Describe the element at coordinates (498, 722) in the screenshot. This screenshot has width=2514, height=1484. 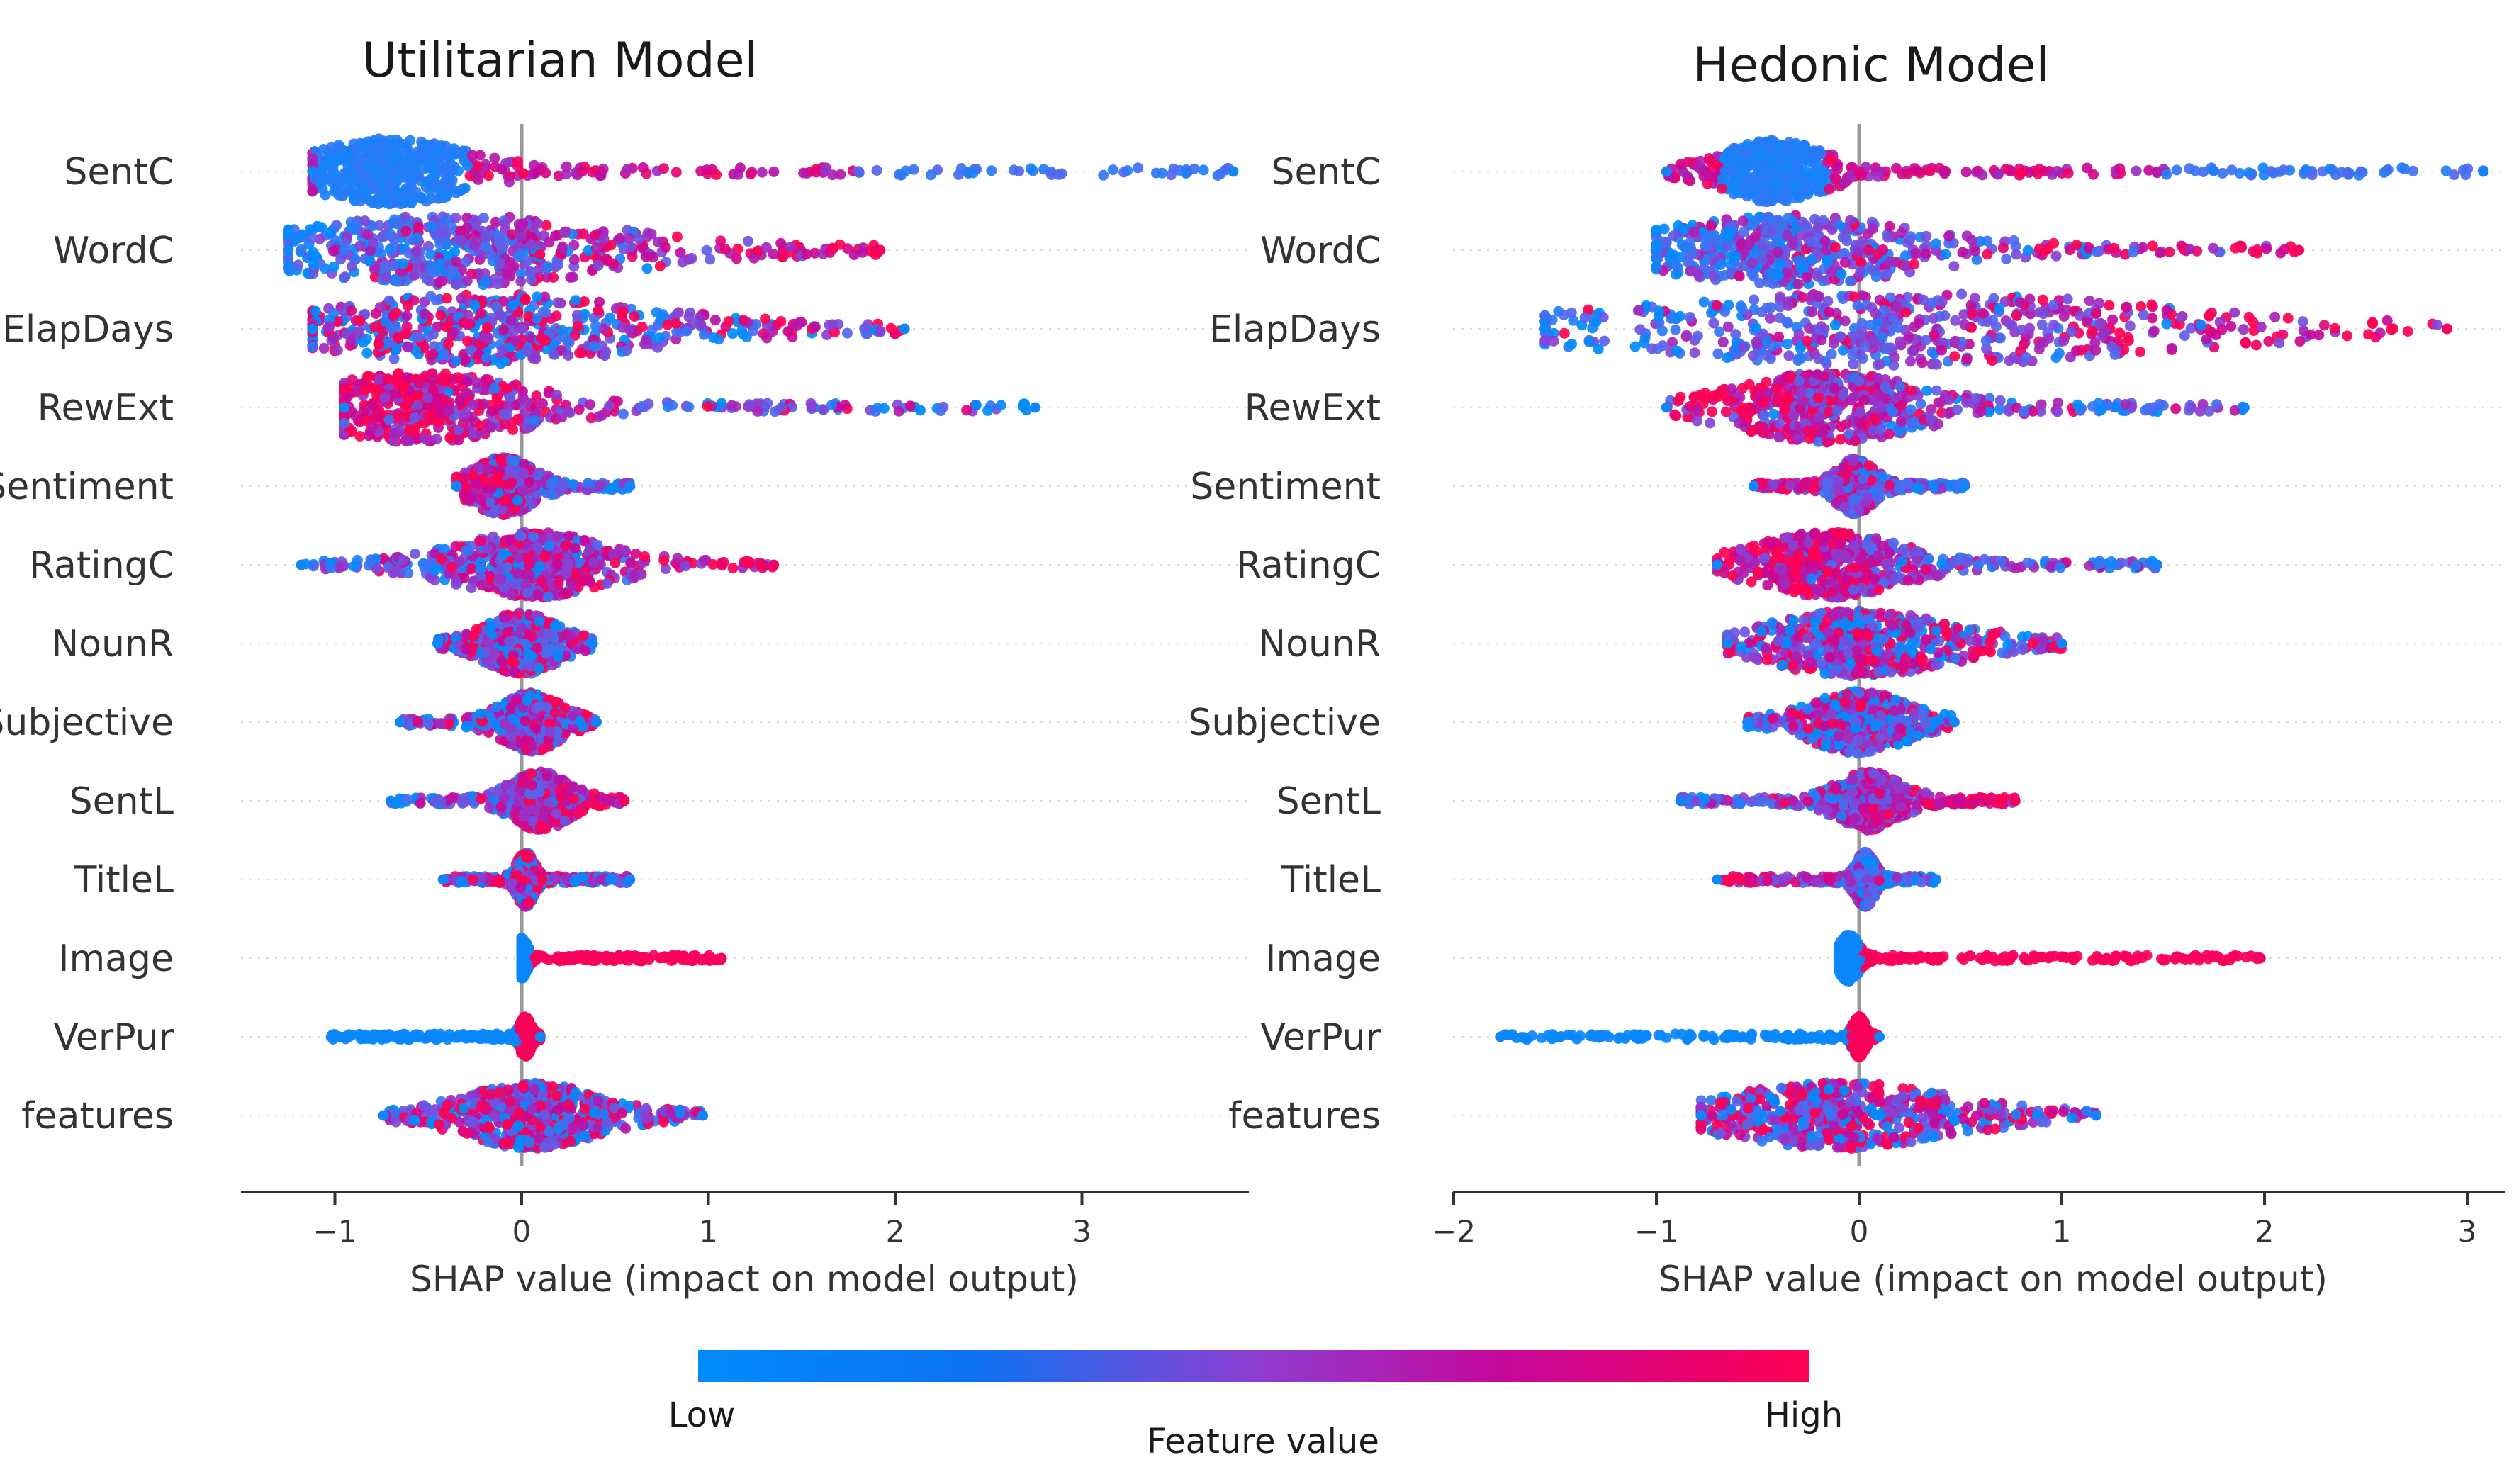
I see `feature-swarm-Subjective` at that location.